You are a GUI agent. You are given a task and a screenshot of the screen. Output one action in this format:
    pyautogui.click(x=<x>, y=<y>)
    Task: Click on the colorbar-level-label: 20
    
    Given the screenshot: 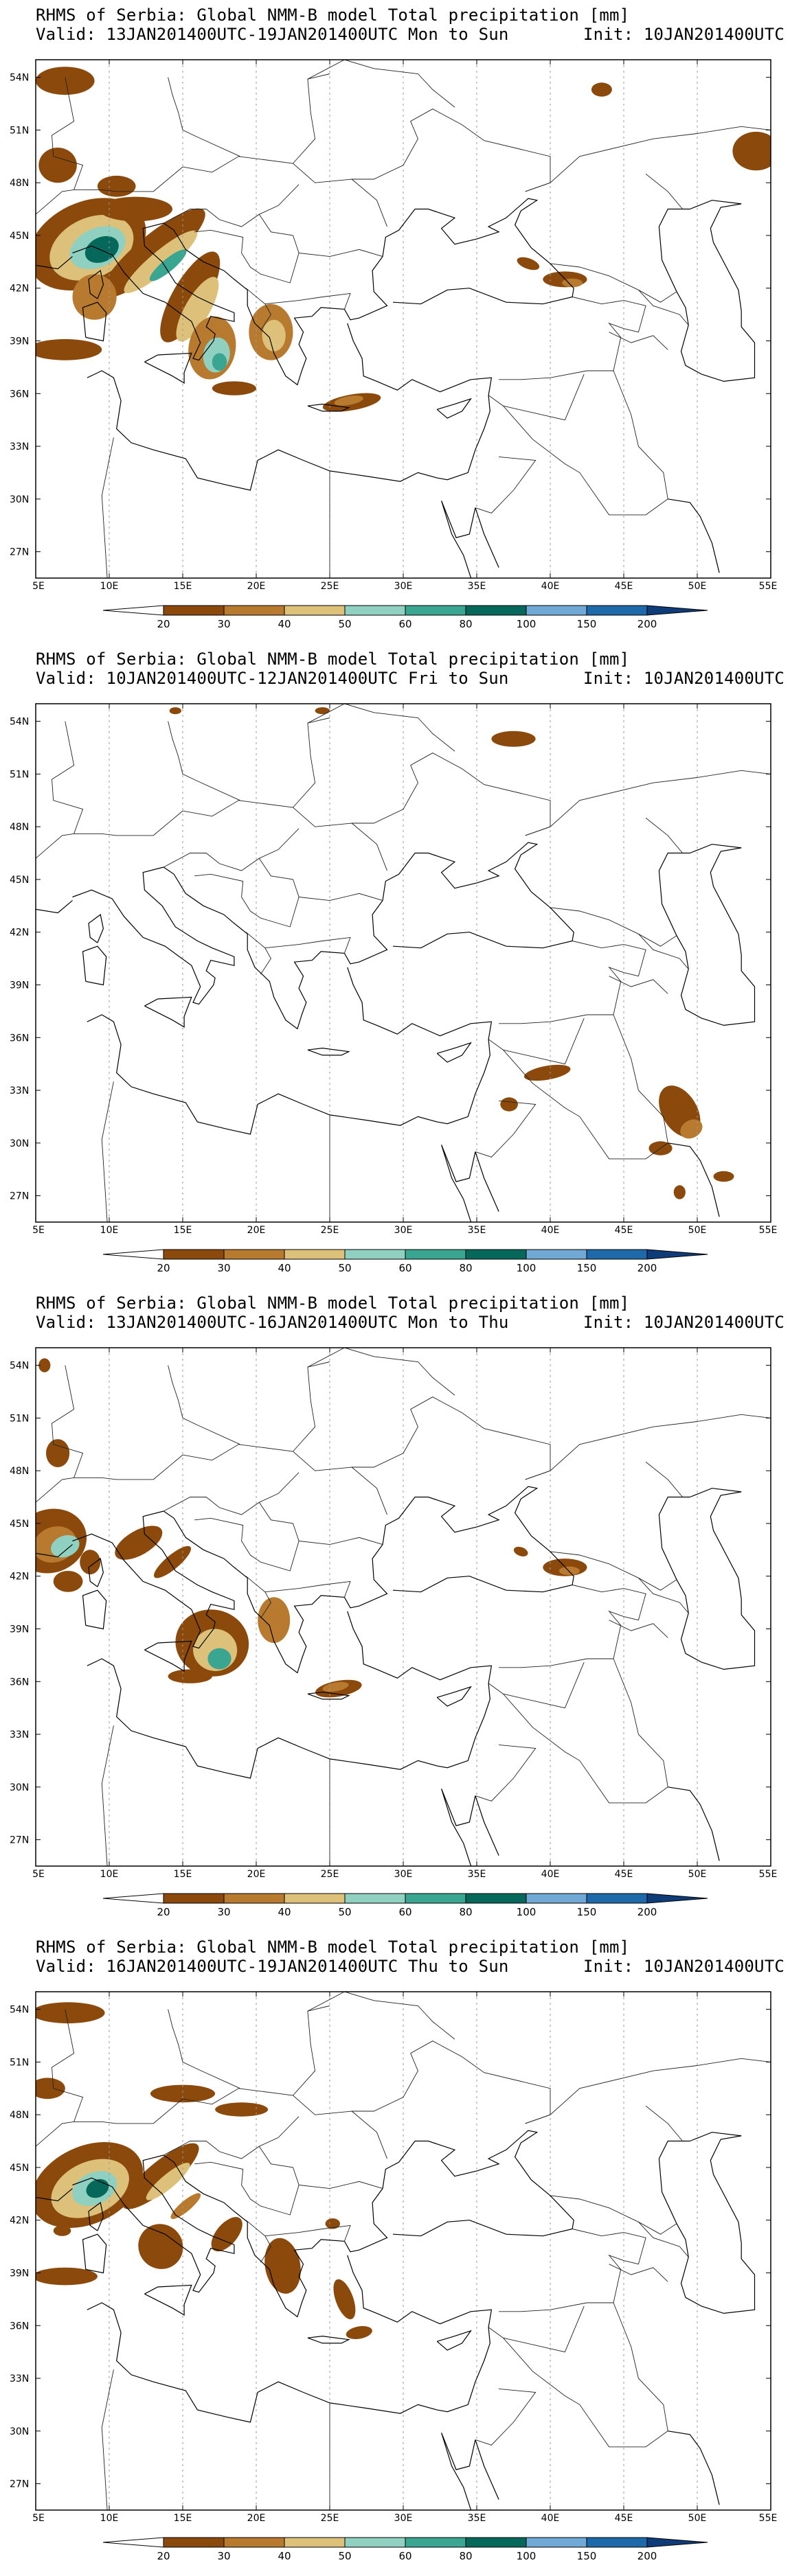 What is the action you would take?
    pyautogui.click(x=163, y=2556)
    